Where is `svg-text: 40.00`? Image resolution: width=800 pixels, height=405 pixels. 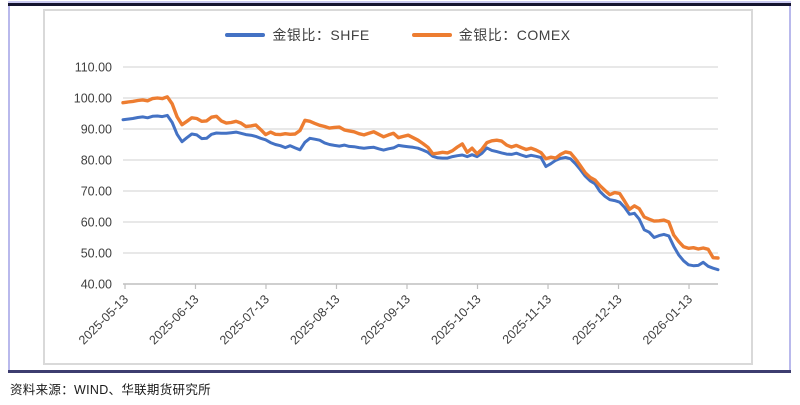 svg-text: 40.00 is located at coordinates (96, 285).